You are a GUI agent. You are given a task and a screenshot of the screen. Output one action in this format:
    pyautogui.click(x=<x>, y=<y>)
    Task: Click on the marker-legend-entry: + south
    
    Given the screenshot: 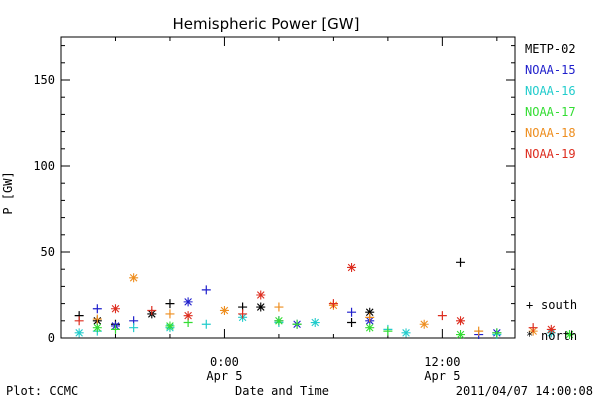 What is the action you would take?
    pyautogui.click(x=551, y=305)
    